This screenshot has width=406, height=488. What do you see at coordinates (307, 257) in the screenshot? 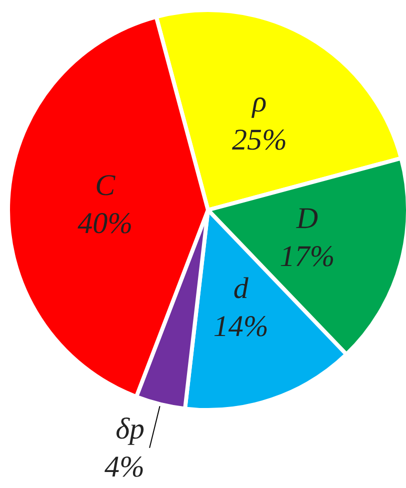
I see `data-label: 17%` at bounding box center [307, 257].